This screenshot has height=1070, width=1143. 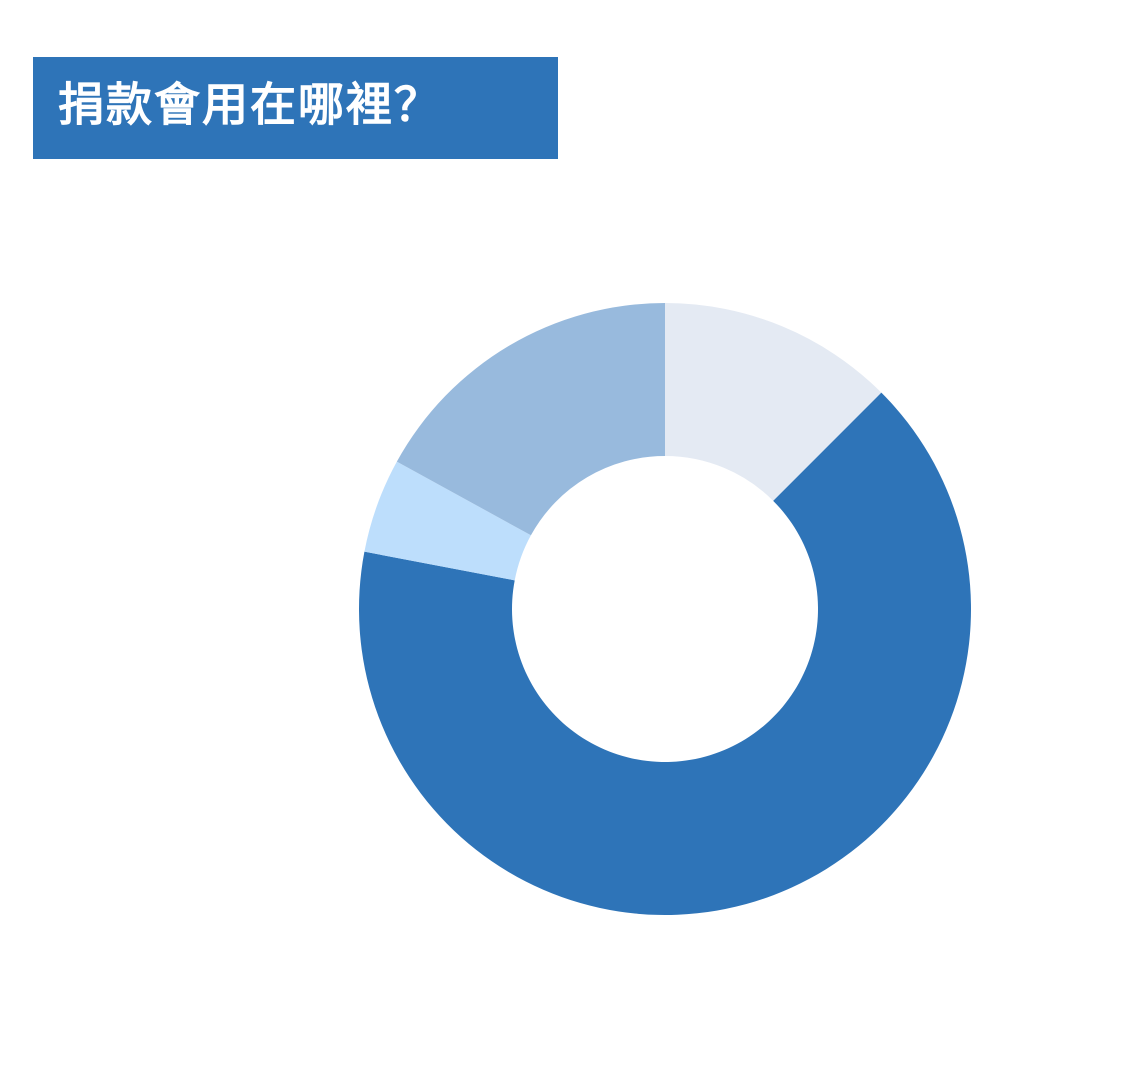 I want to click on chart-title: 捐款會用在哪裡？, so click(x=250, y=105).